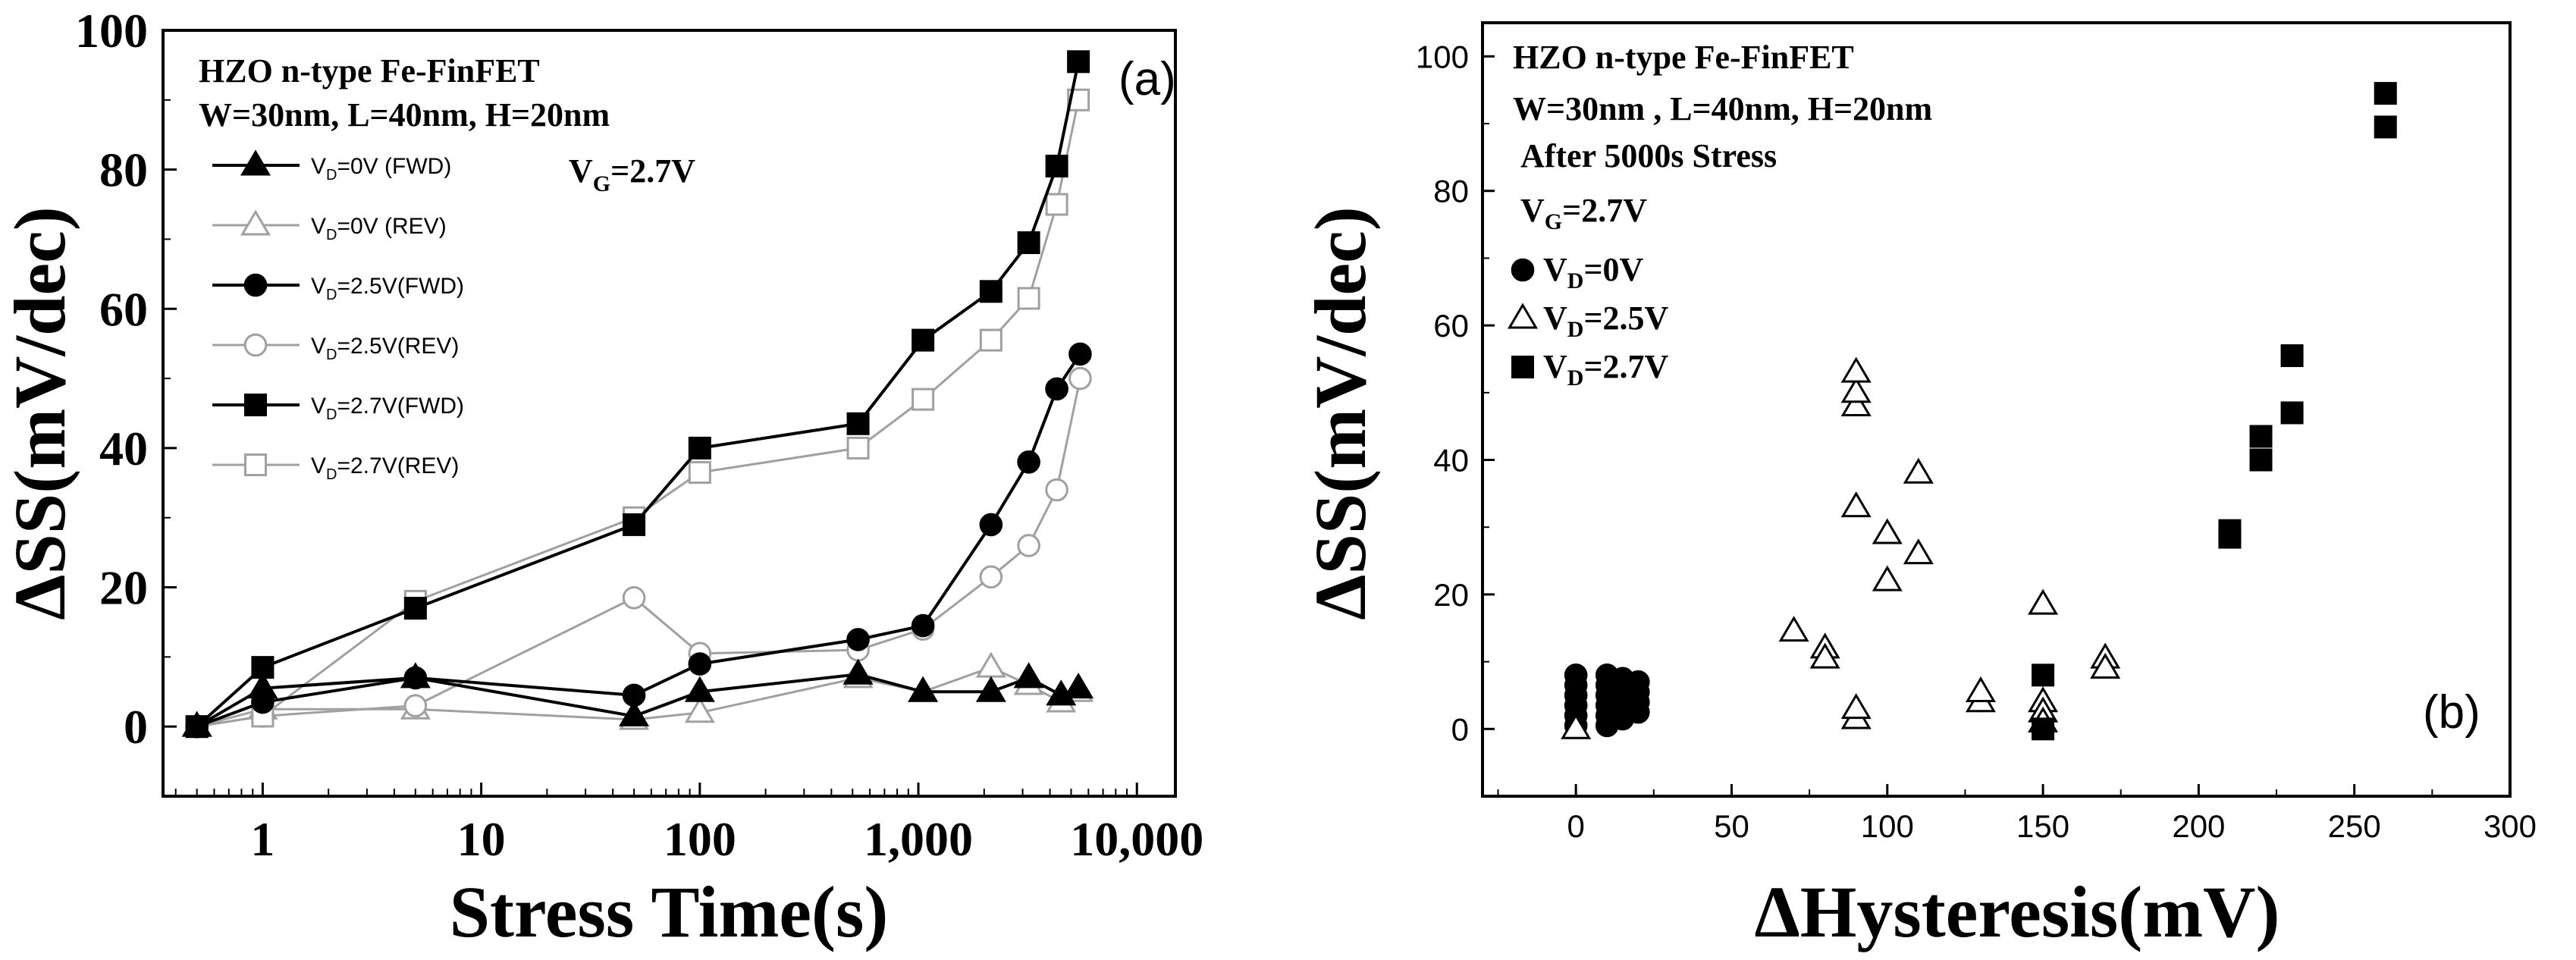 This screenshot has width=2576, height=960. Describe the element at coordinates (400, 286) in the screenshot. I see `chart-a-legend-rest: =2.5V(FWD)` at that location.